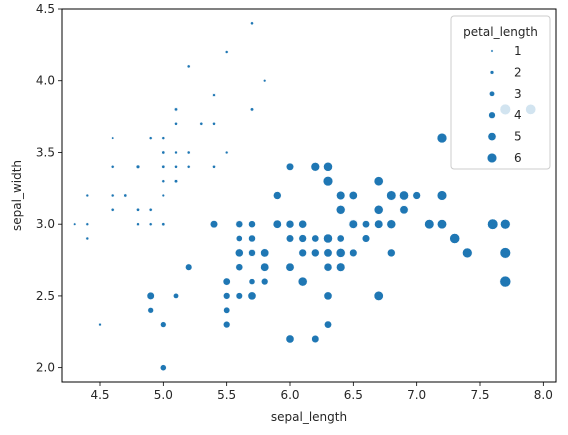  I want to click on x-tick-label: 7.5, so click(479, 395).